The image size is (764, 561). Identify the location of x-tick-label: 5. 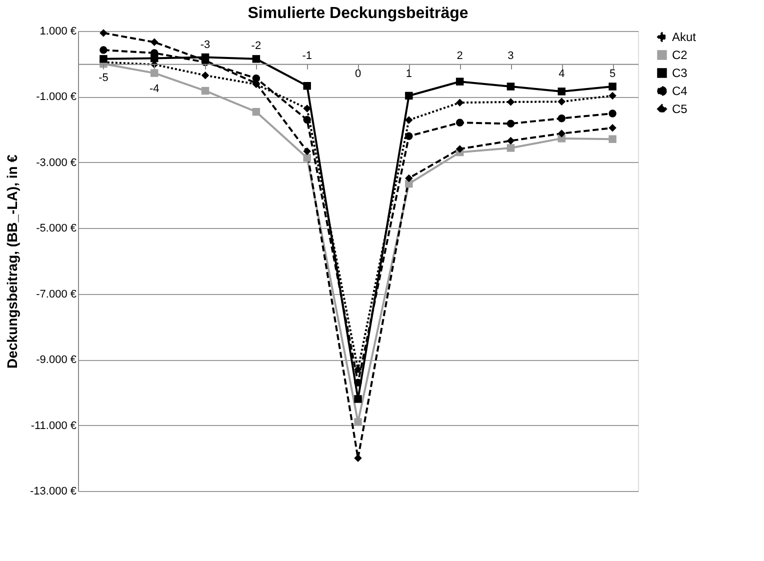
(612, 74).